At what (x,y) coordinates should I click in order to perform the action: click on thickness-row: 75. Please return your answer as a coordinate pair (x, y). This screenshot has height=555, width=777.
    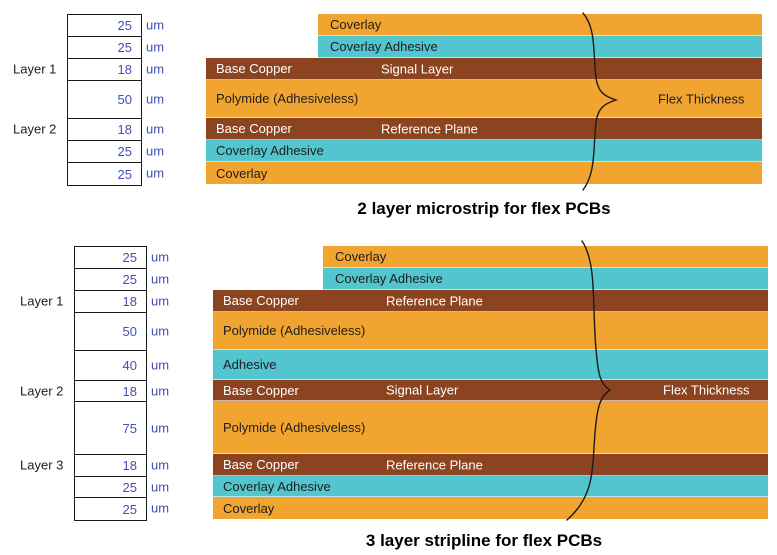
    Looking at the image, I should click on (110, 428).